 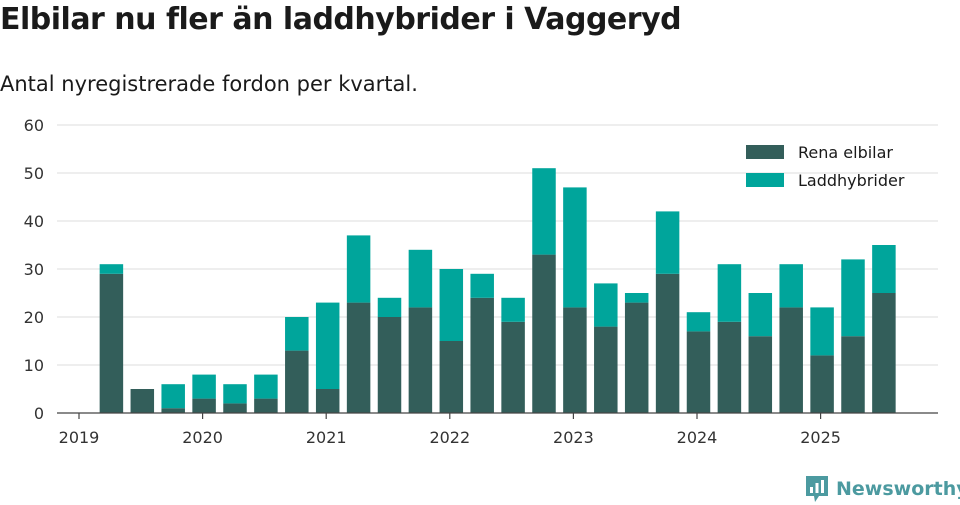 I want to click on x-tick-label: 2021, so click(x=326, y=437).